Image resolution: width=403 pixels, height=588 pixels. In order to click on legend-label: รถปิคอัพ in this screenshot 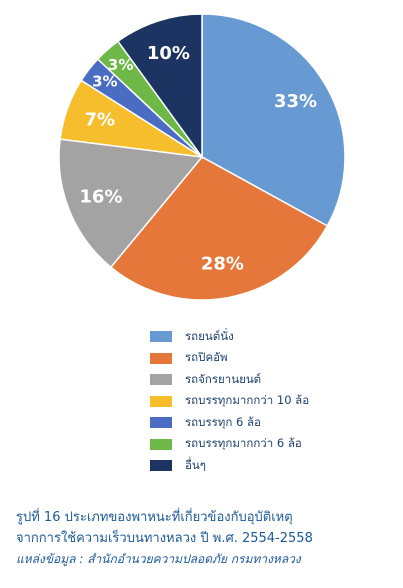, I will do `click(206, 357)`.